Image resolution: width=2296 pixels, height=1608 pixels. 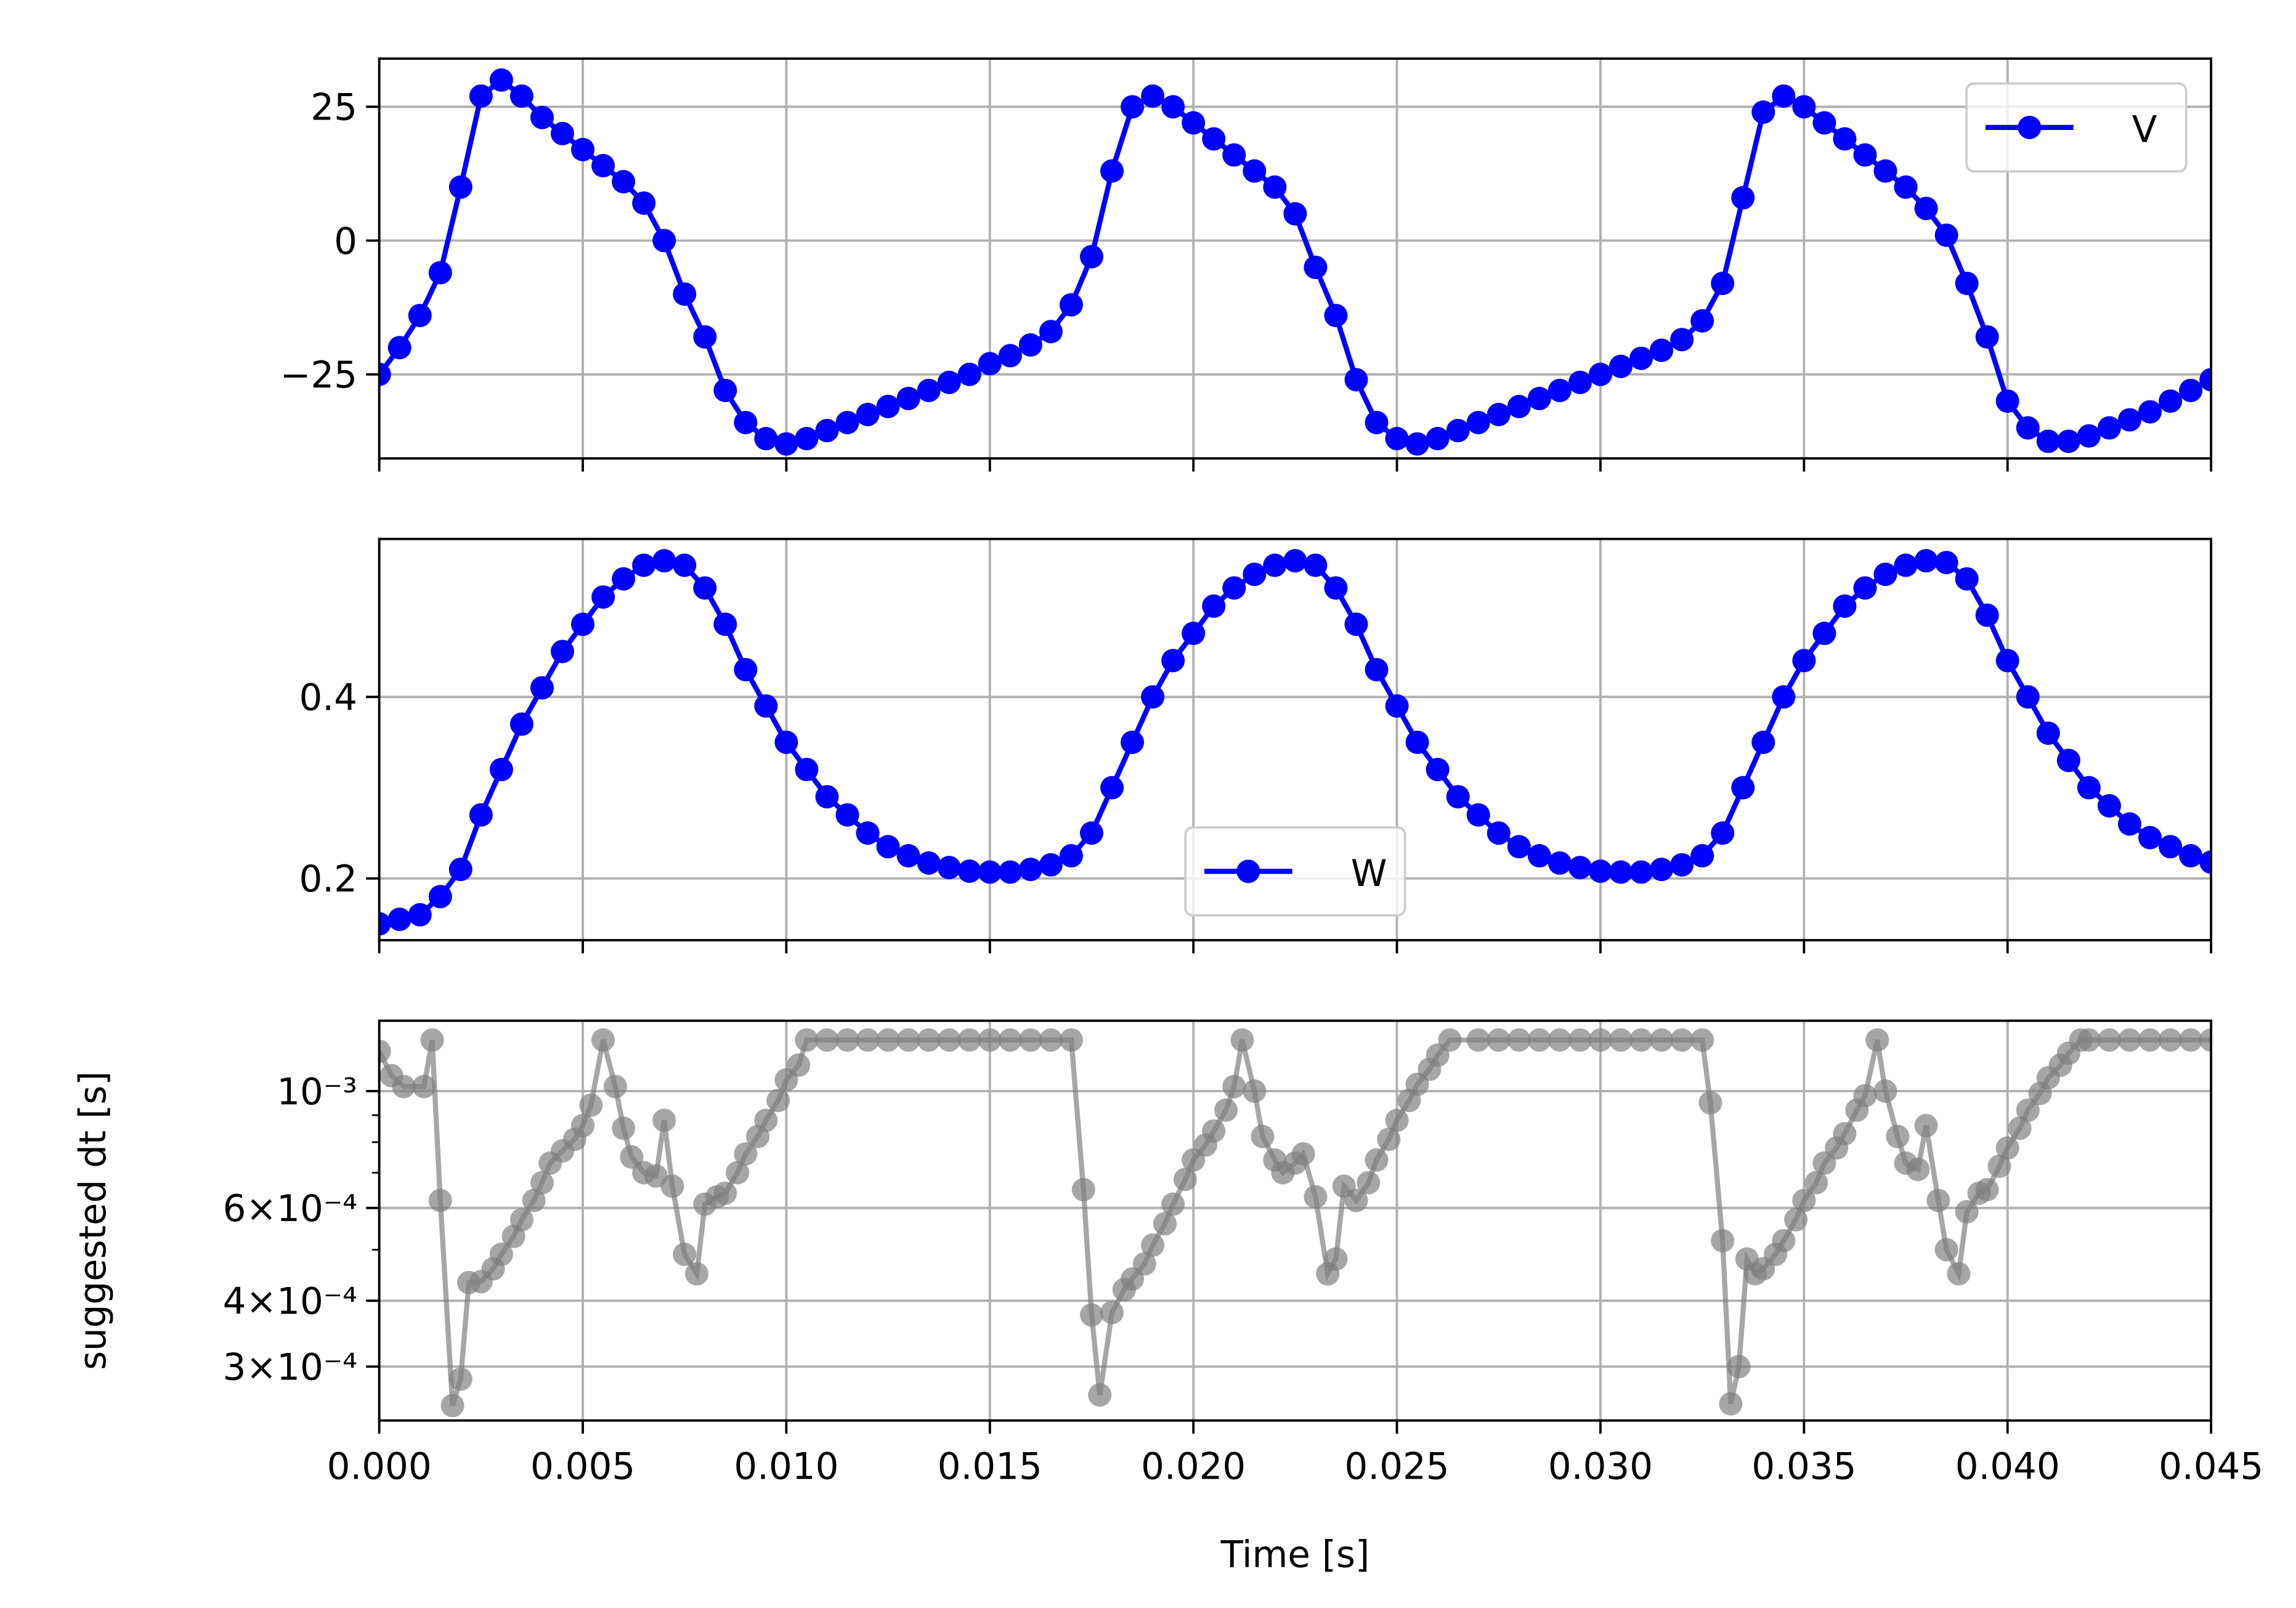 What do you see at coordinates (328, 698) in the screenshot?
I see `y-tick-label: 0.4` at bounding box center [328, 698].